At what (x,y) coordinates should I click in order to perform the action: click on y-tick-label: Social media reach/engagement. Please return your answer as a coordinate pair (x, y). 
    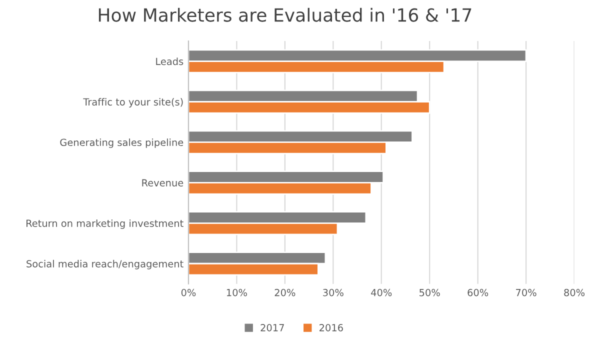
    Looking at the image, I should click on (105, 265).